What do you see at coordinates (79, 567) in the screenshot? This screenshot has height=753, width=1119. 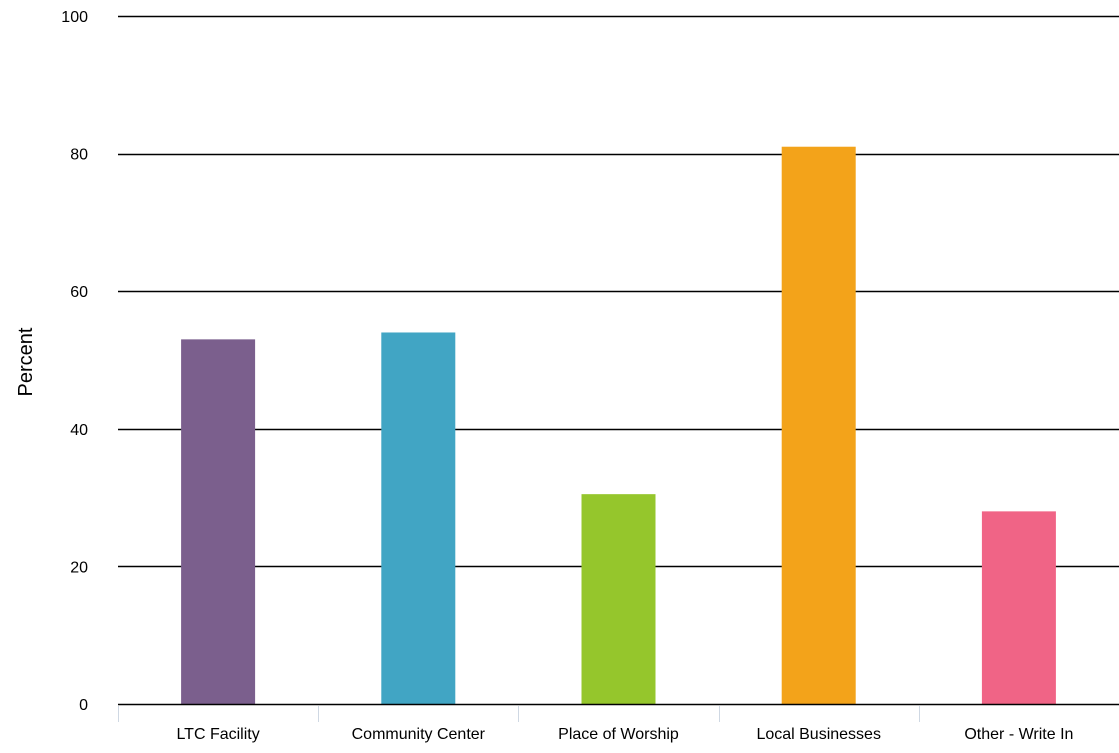 I see `y-tick-label: 20` at bounding box center [79, 567].